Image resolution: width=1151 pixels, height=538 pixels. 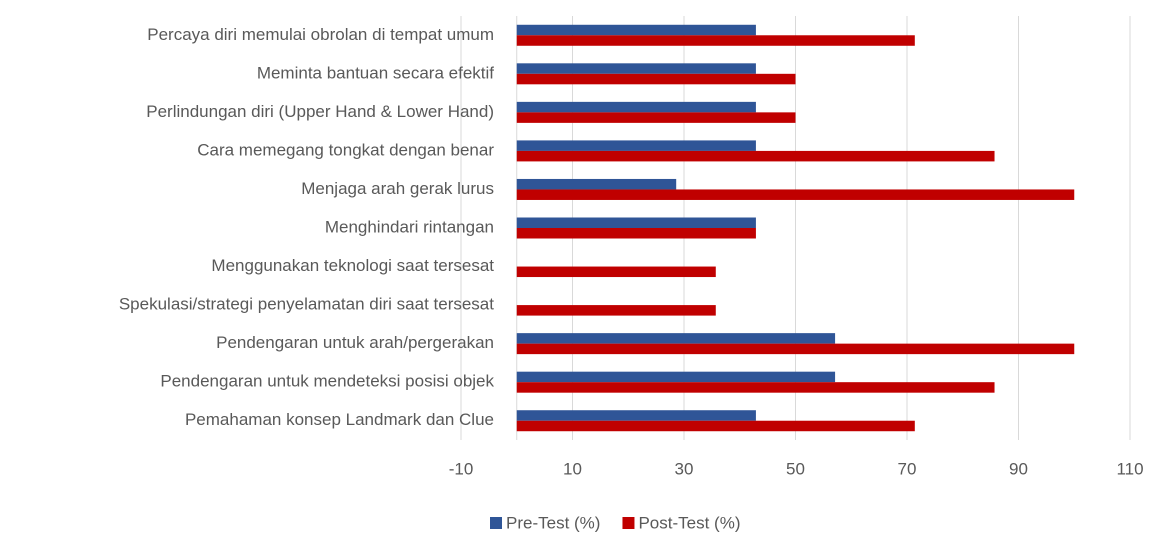 What do you see at coordinates (461, 468) in the screenshot?
I see `x-tick-label: -10` at bounding box center [461, 468].